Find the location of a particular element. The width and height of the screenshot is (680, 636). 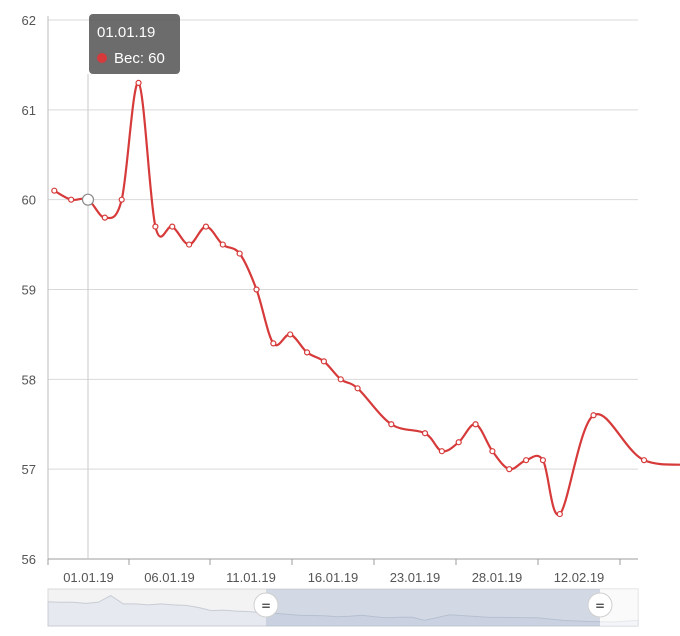

y-axis: 56 57 58 59 60 61 62 is located at coordinates (35, 290).